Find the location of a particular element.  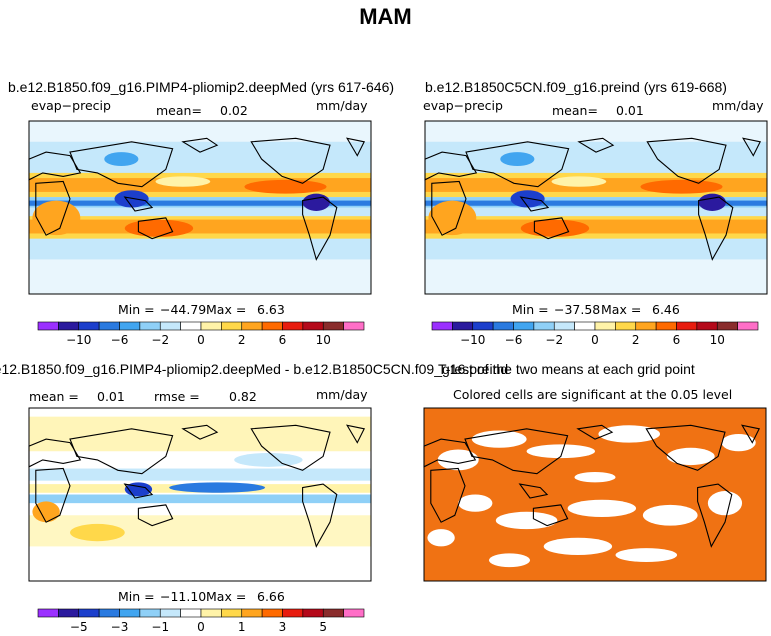

panel1-max-label: Max = is located at coordinates (226, 309).